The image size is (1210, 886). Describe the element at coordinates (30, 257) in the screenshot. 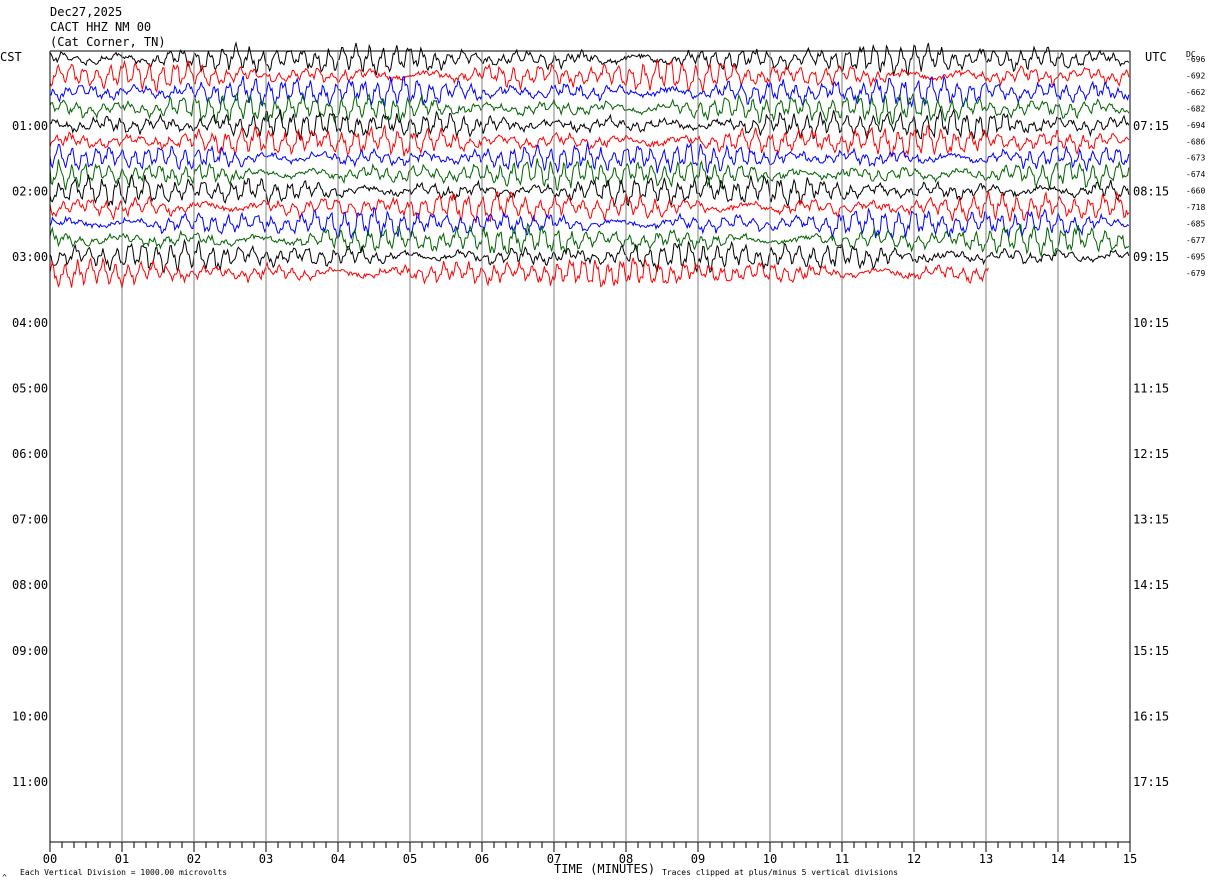

I see `left-hour-label: 03:00` at that location.